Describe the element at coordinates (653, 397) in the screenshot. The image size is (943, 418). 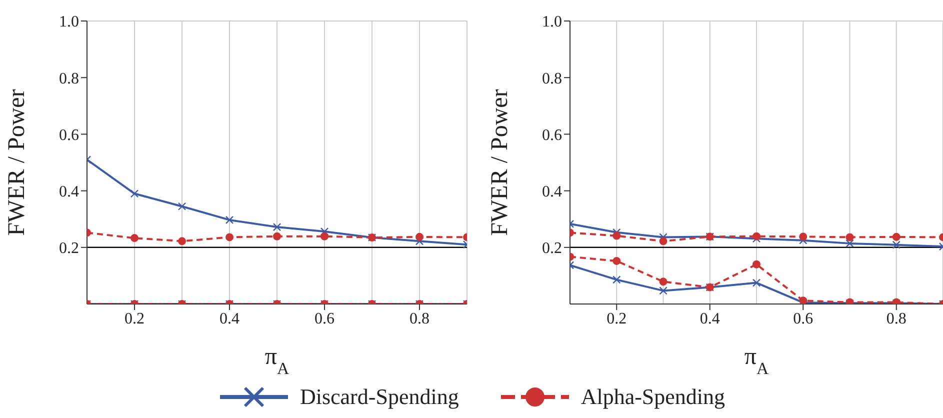
I see `legend-label: Alpha-Spending` at that location.